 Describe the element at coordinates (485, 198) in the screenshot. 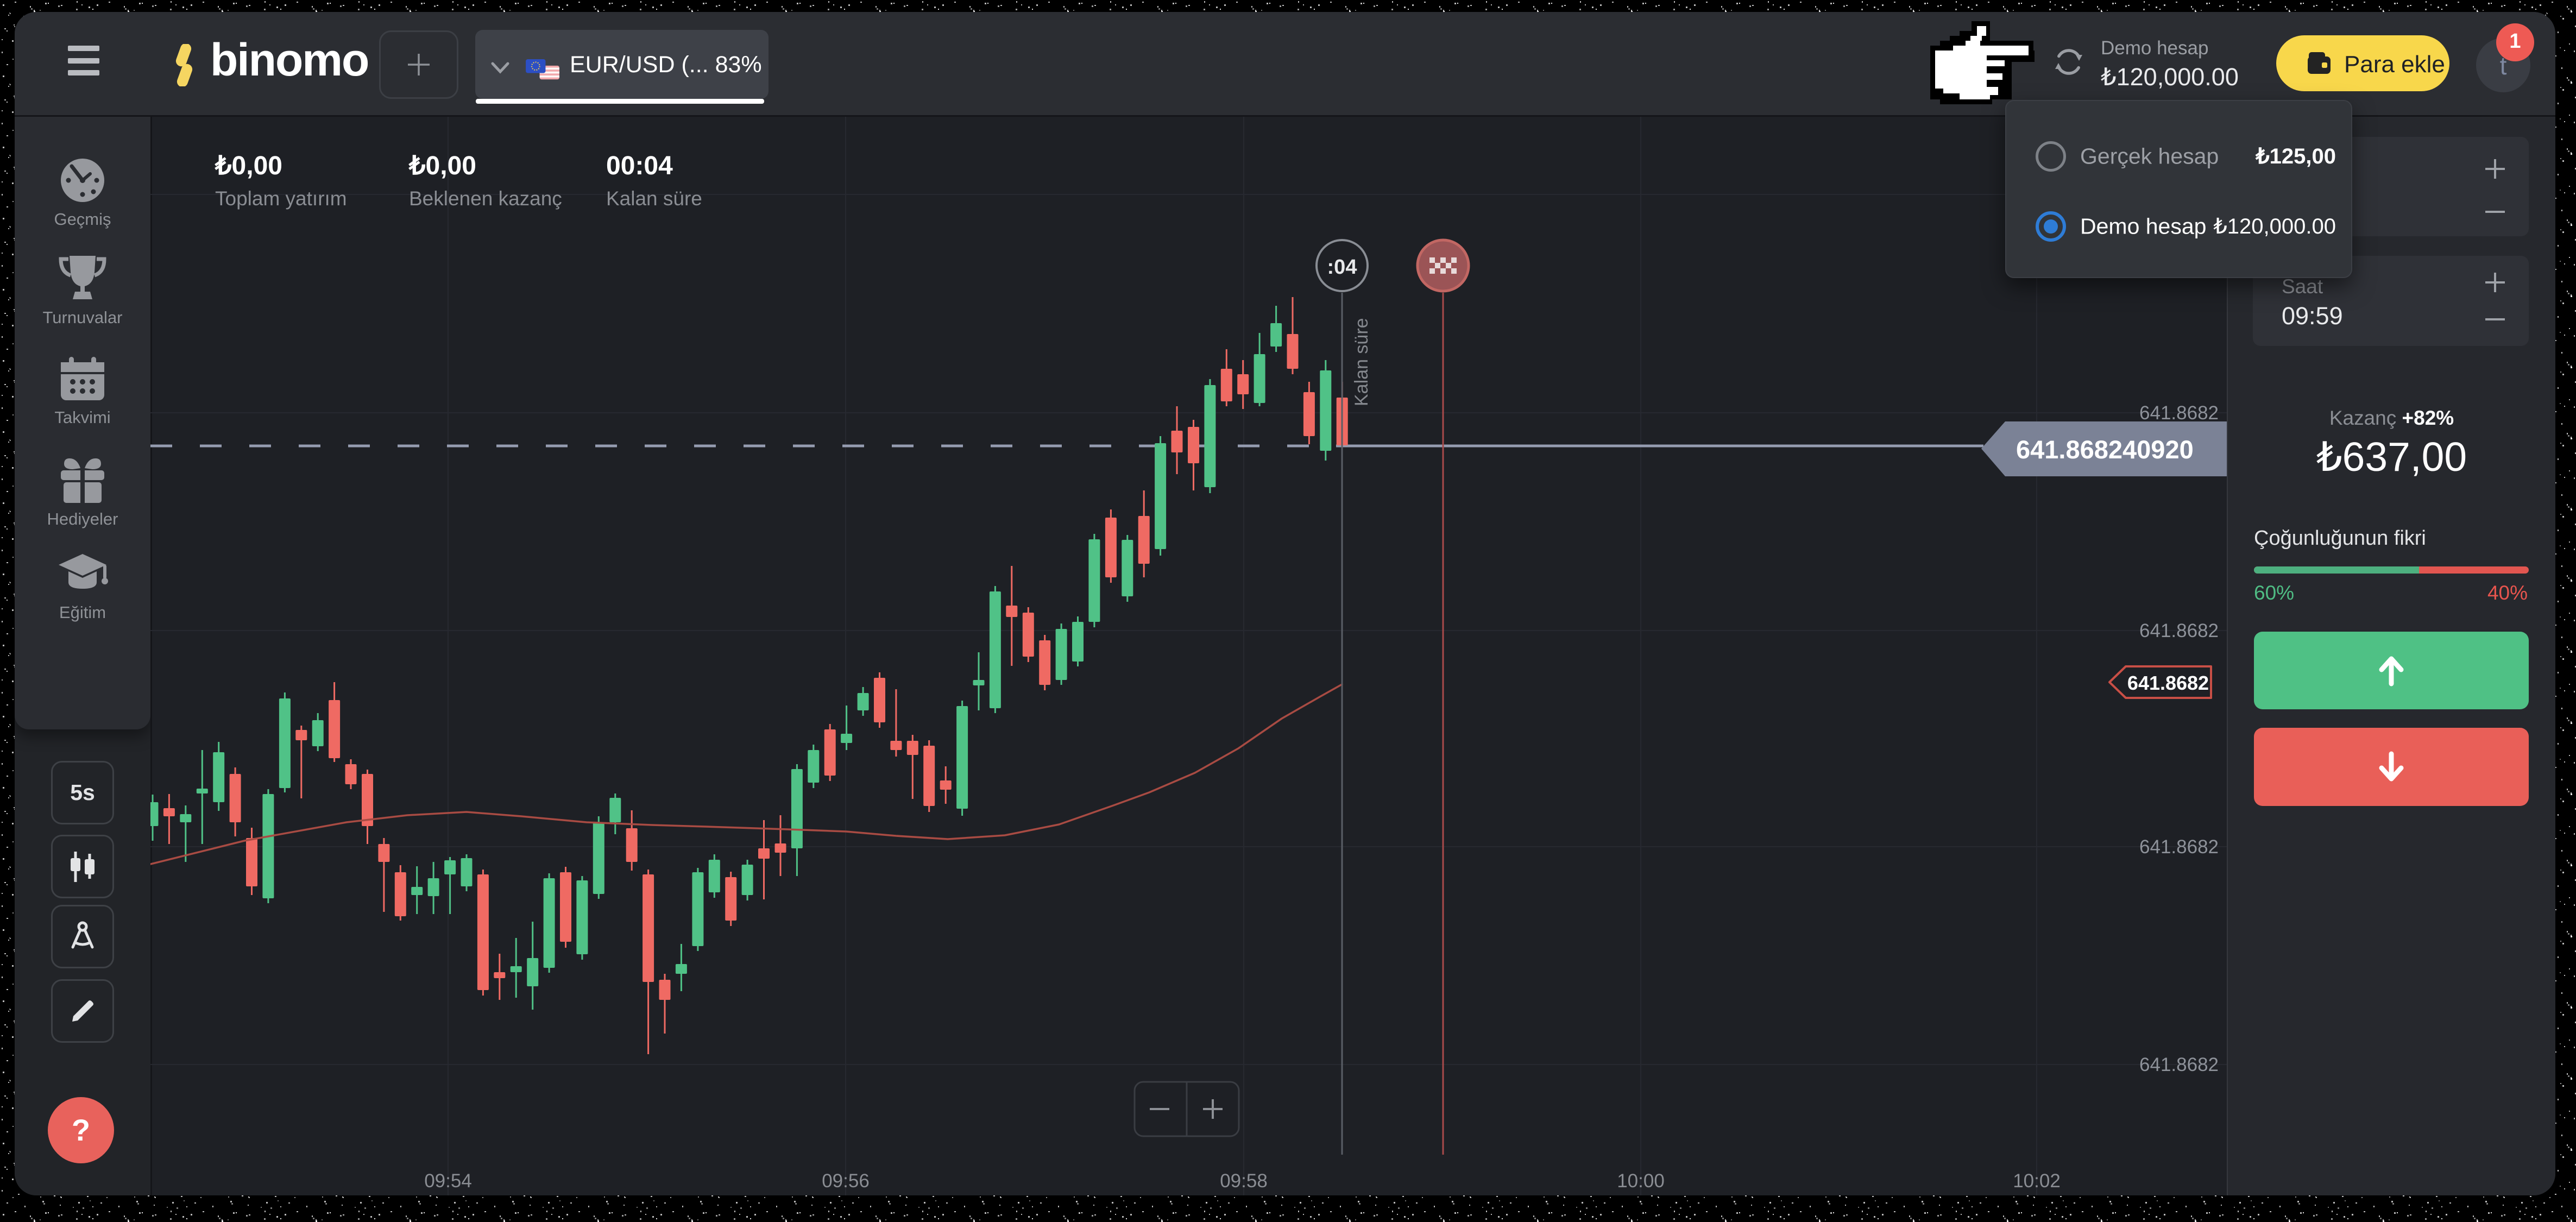

I see `svg-text: Beklenen kazanç` at that location.